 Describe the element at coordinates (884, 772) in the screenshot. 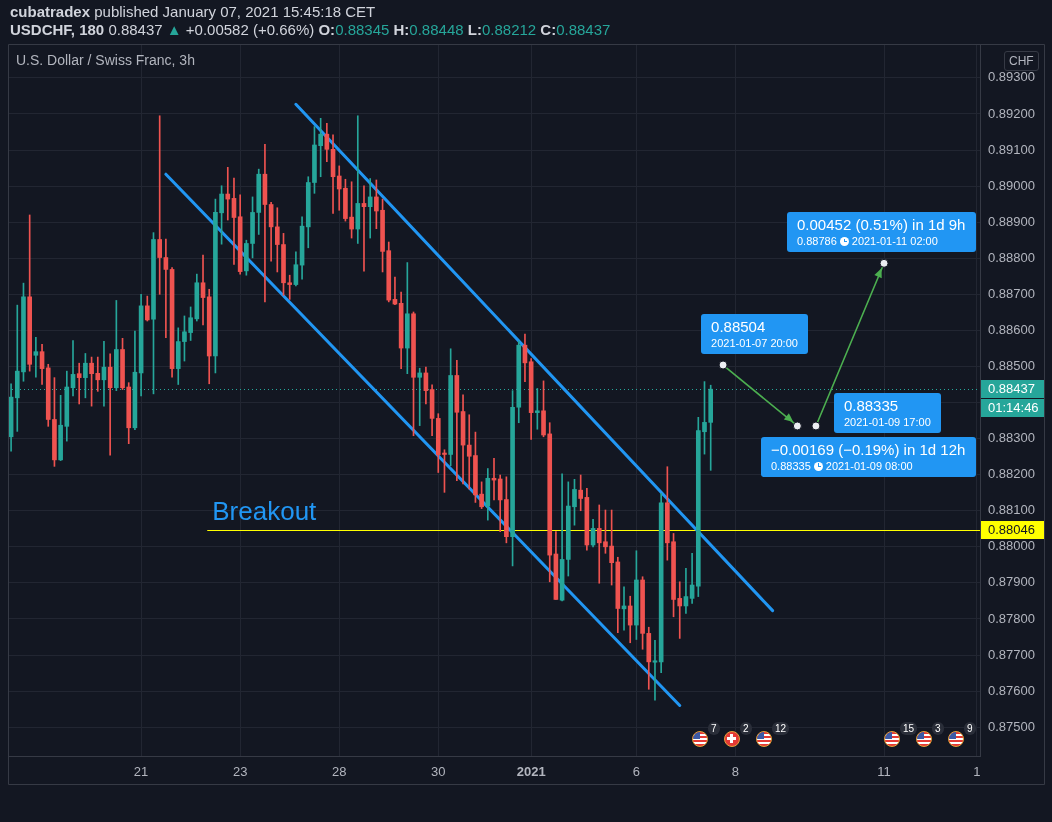

I see `x-tick-label: 11` at that location.